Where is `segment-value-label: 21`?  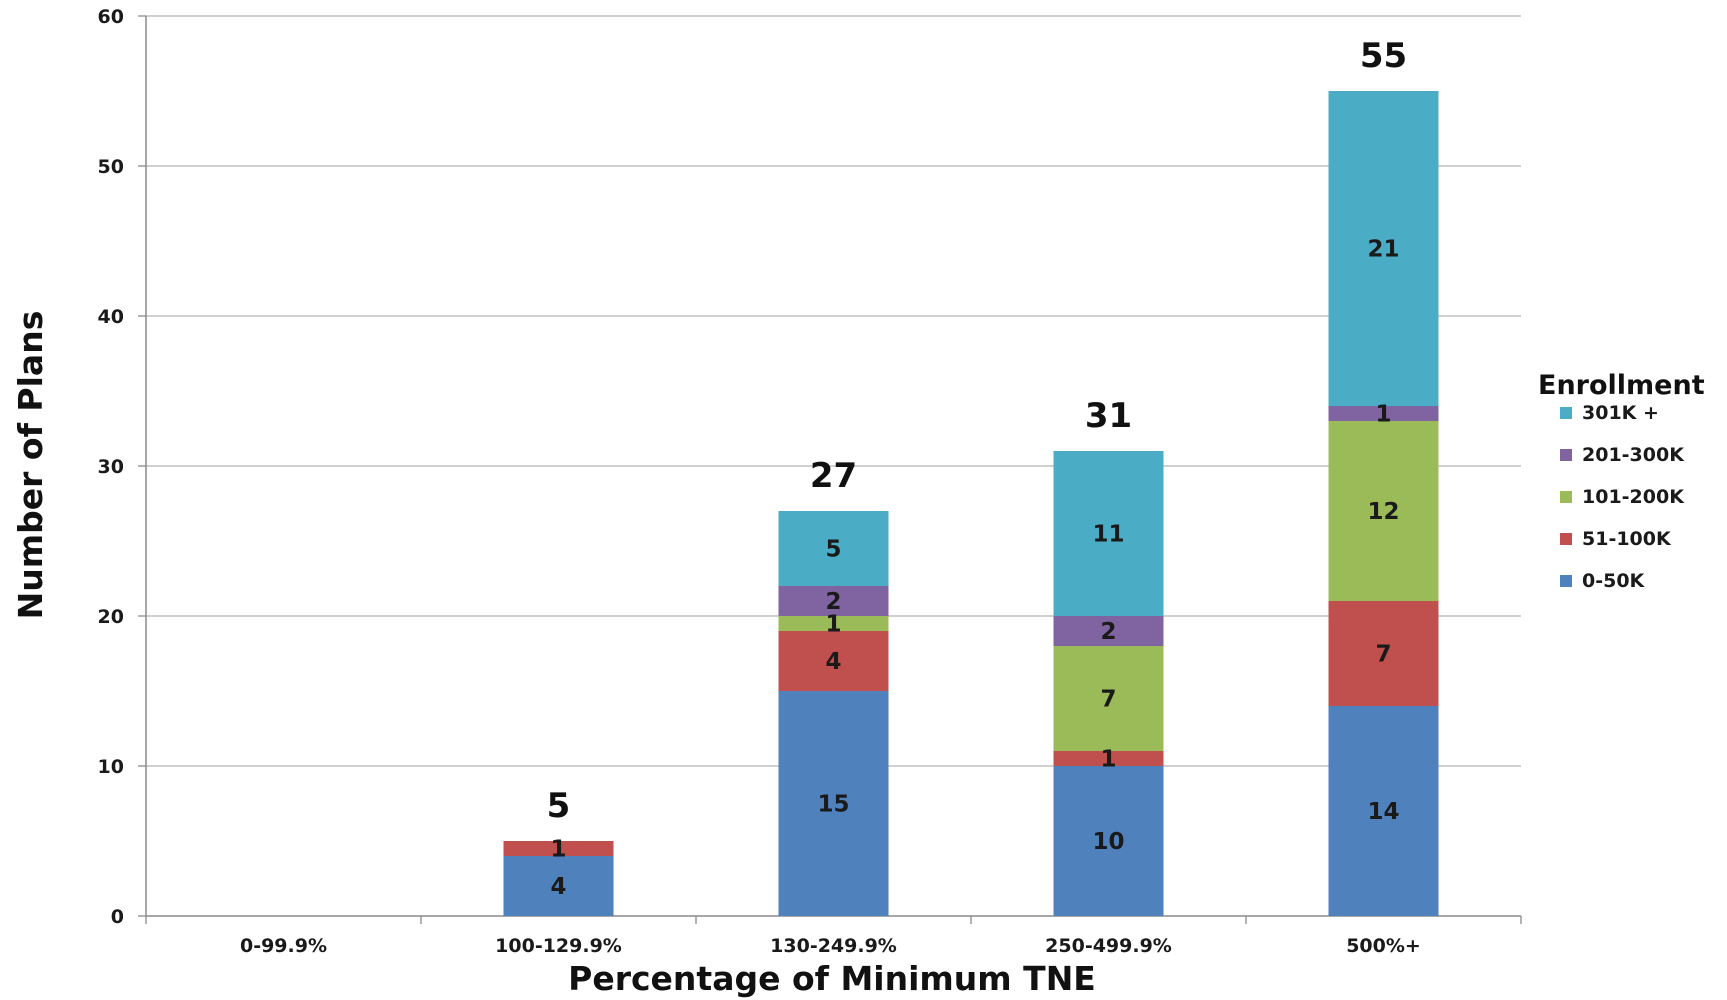
segment-value-label: 21 is located at coordinates (1383, 250).